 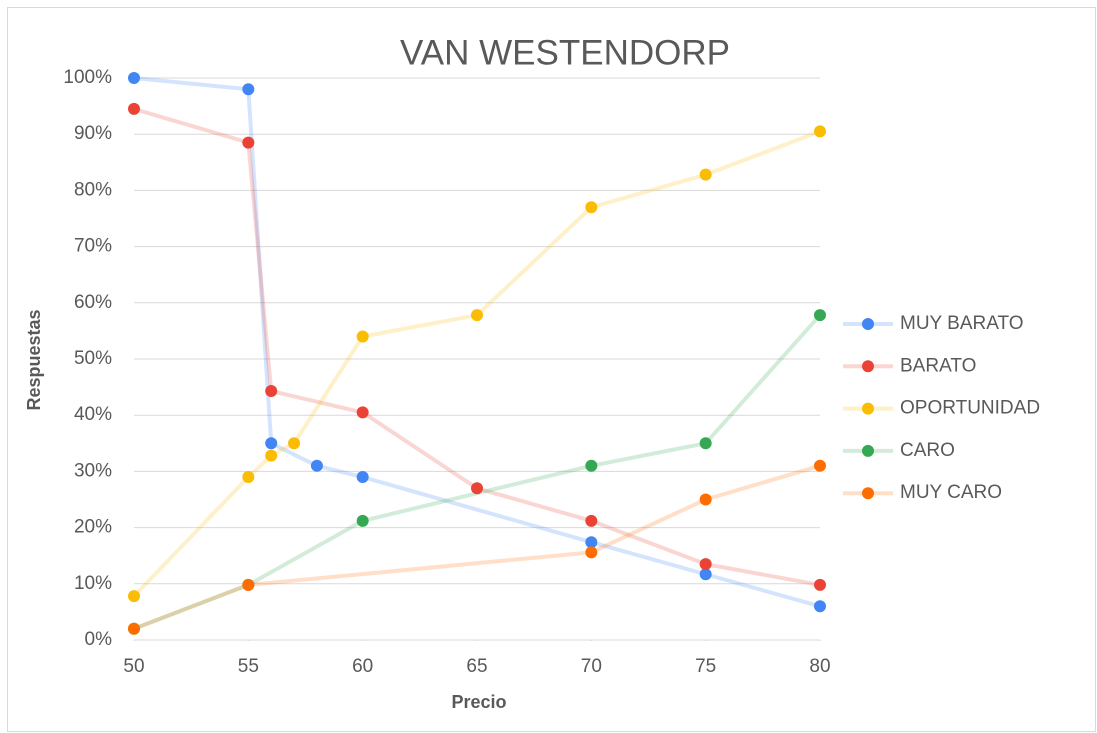 I want to click on y-tick-label: 10%, so click(x=93, y=583).